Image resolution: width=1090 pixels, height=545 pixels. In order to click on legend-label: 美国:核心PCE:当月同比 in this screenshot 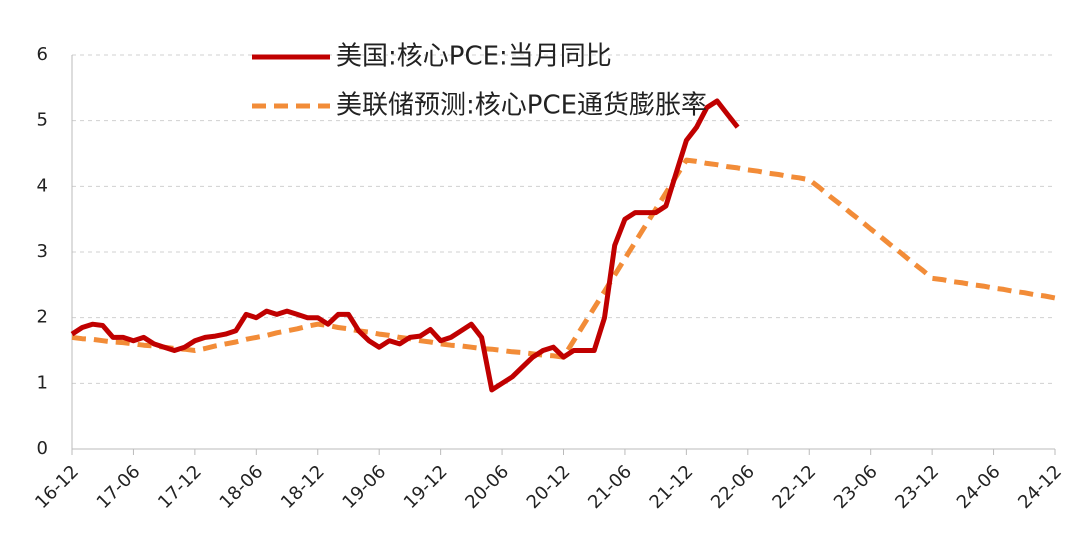, I will do `click(474, 57)`.